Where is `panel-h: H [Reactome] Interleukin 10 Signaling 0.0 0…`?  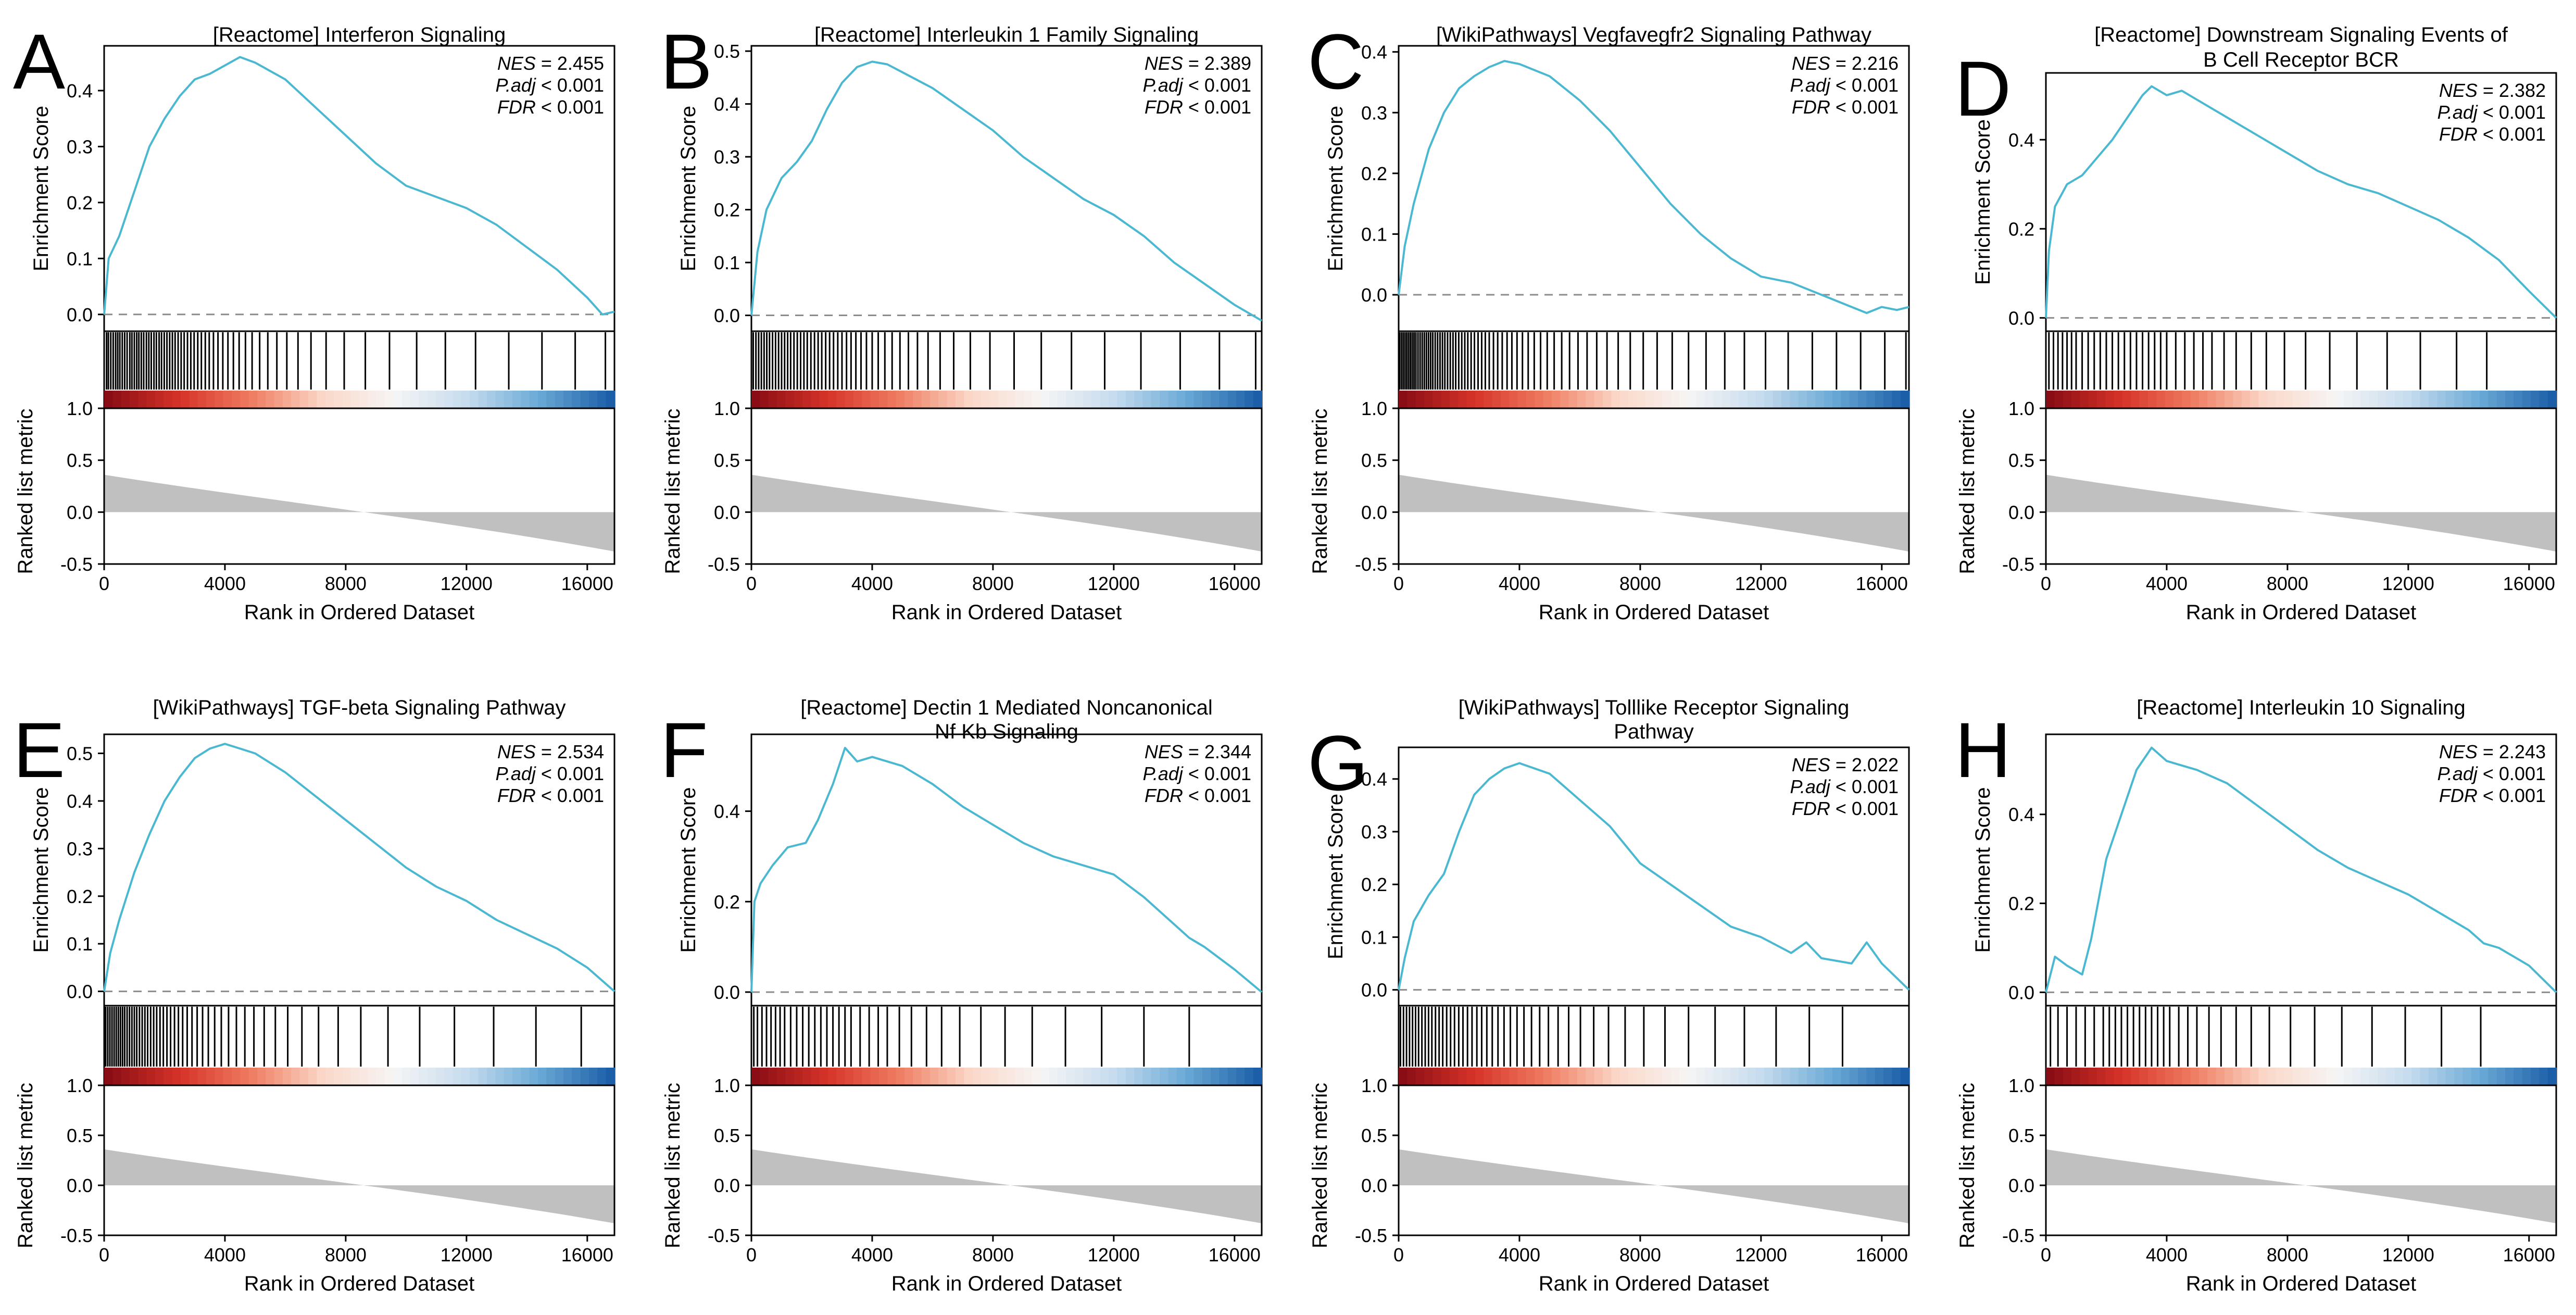
panel-h: H [Reactome] Interleukin 10 Signaling 0.0 0… is located at coordinates (2256, 996).